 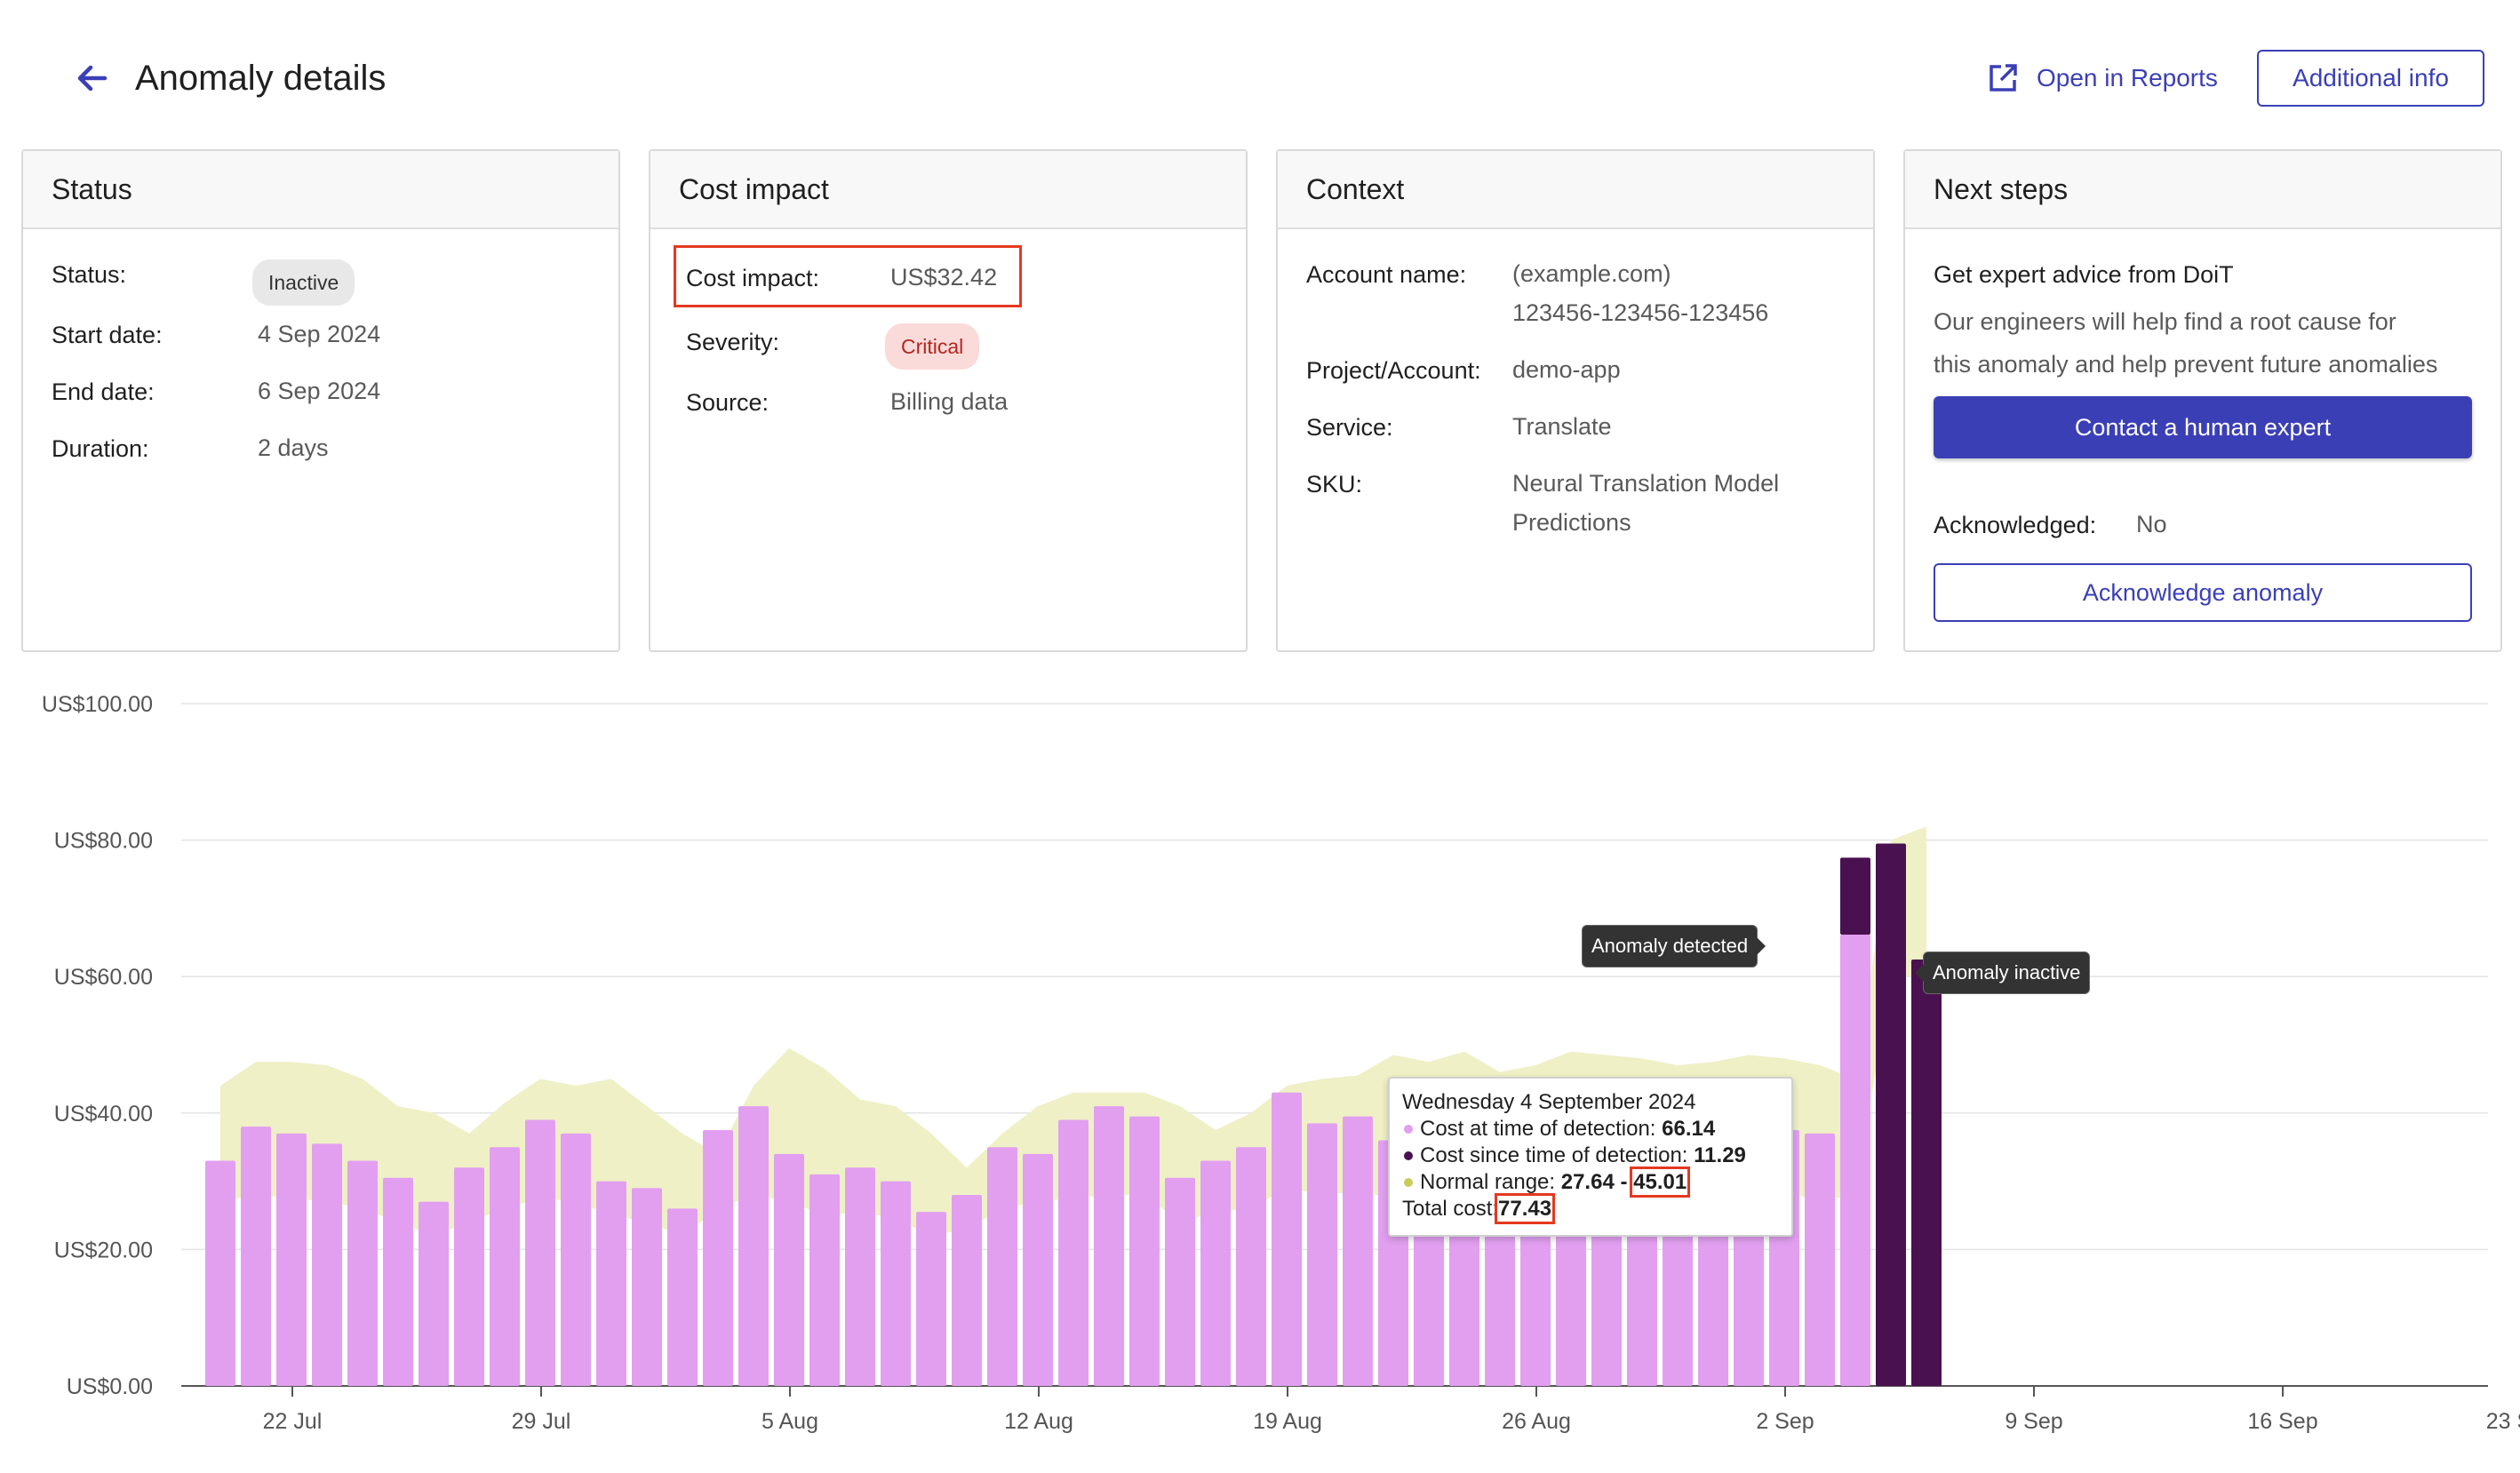 I want to click on account-id-value: 123456-123456-123456, so click(x=1640, y=312).